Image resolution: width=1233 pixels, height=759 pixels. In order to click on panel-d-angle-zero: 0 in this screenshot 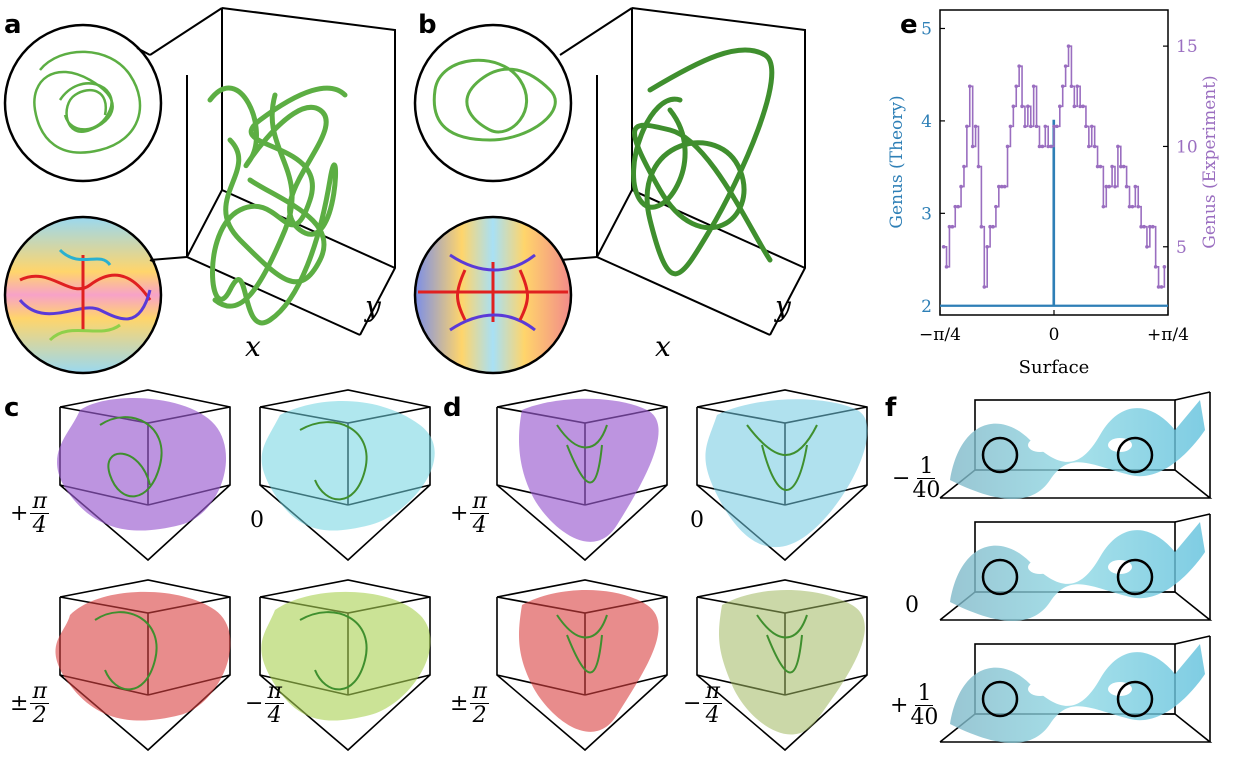, I will do `click(697, 520)`.